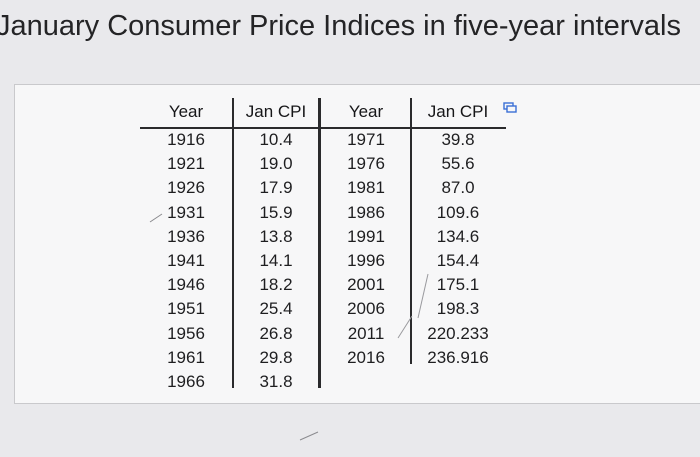  What do you see at coordinates (458, 309) in the screenshot?
I see `table-cell-cpi: 198.3` at bounding box center [458, 309].